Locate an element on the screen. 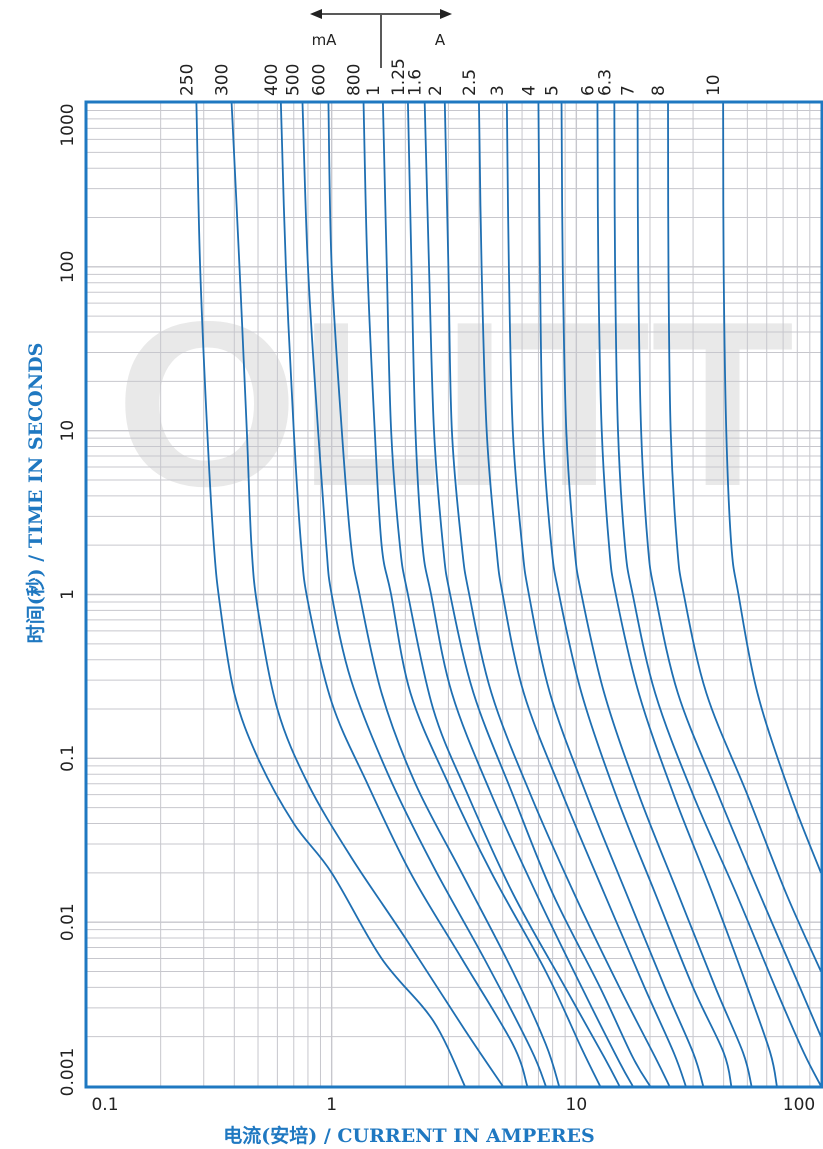 This screenshot has width=823, height=1149. y-tick-labels: 0.001 0.01 0.1 1 10 100 1000 is located at coordinates (68, 599).